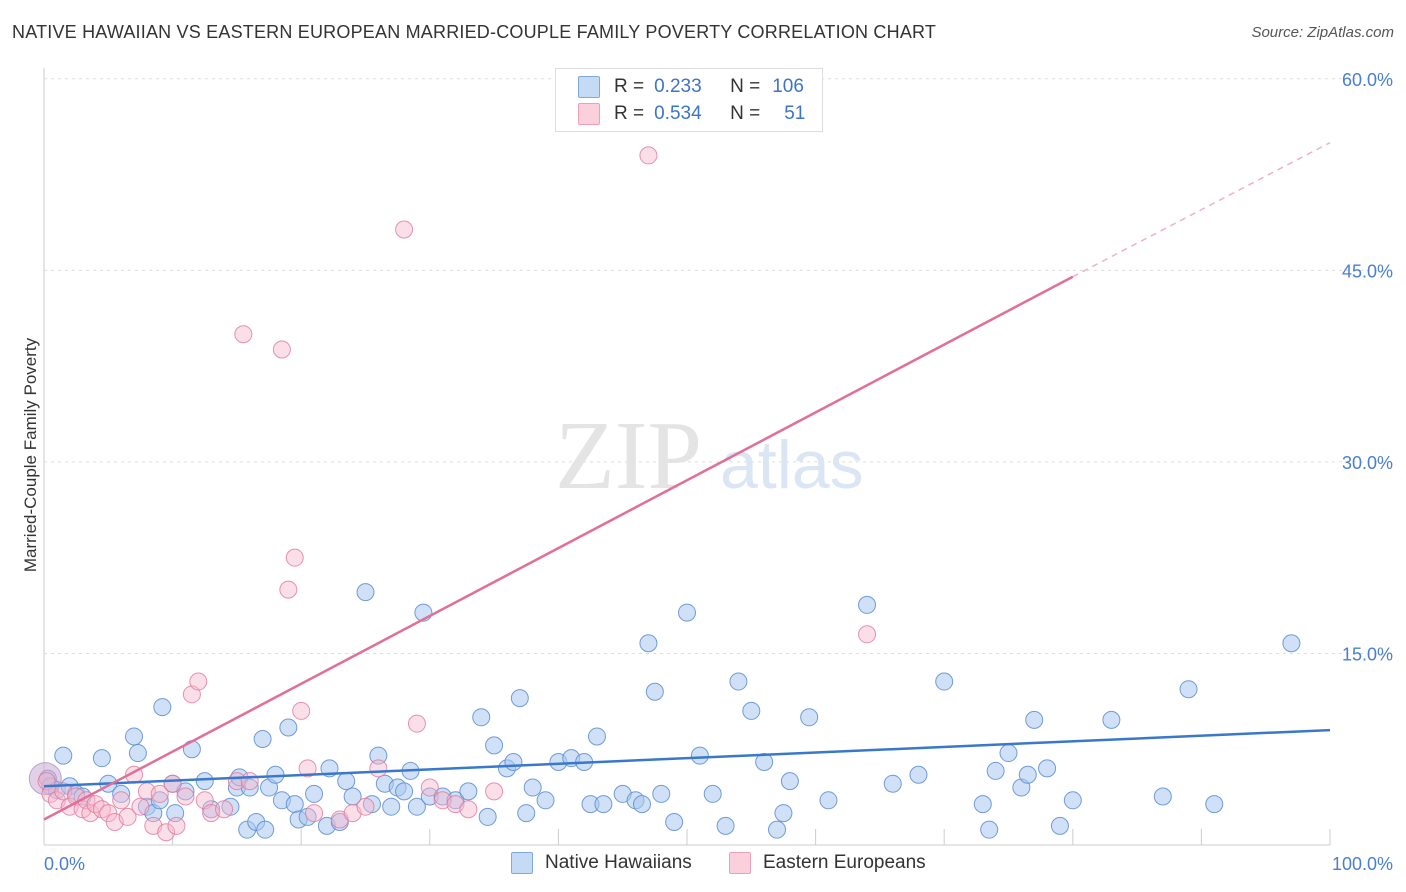  What do you see at coordinates (740, 863) in the screenshot?
I see `bottom-legend-swatch-pink` at bounding box center [740, 863].